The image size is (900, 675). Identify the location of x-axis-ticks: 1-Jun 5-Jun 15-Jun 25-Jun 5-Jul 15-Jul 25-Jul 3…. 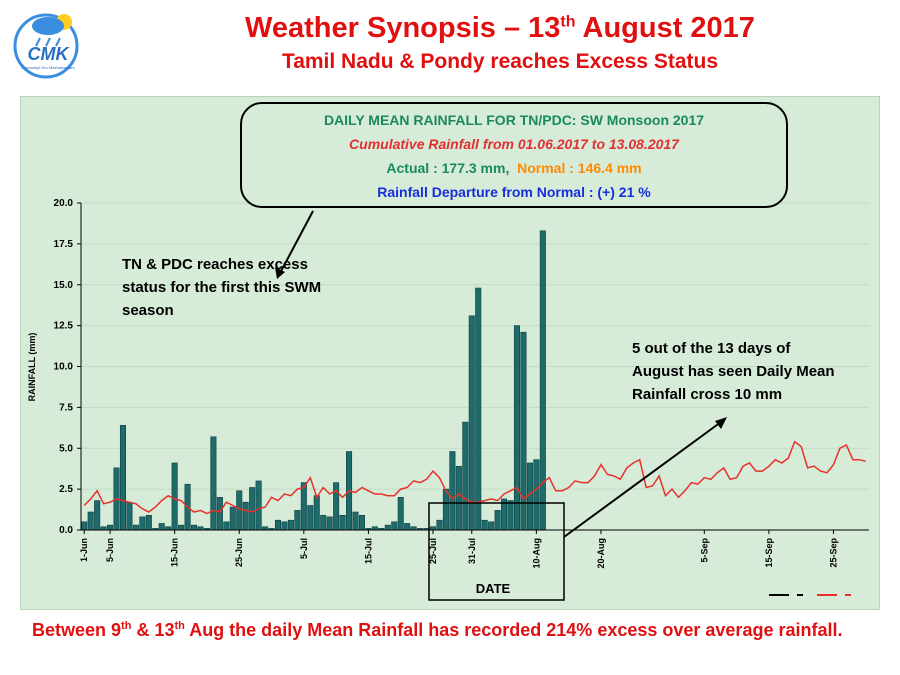
(458, 549).